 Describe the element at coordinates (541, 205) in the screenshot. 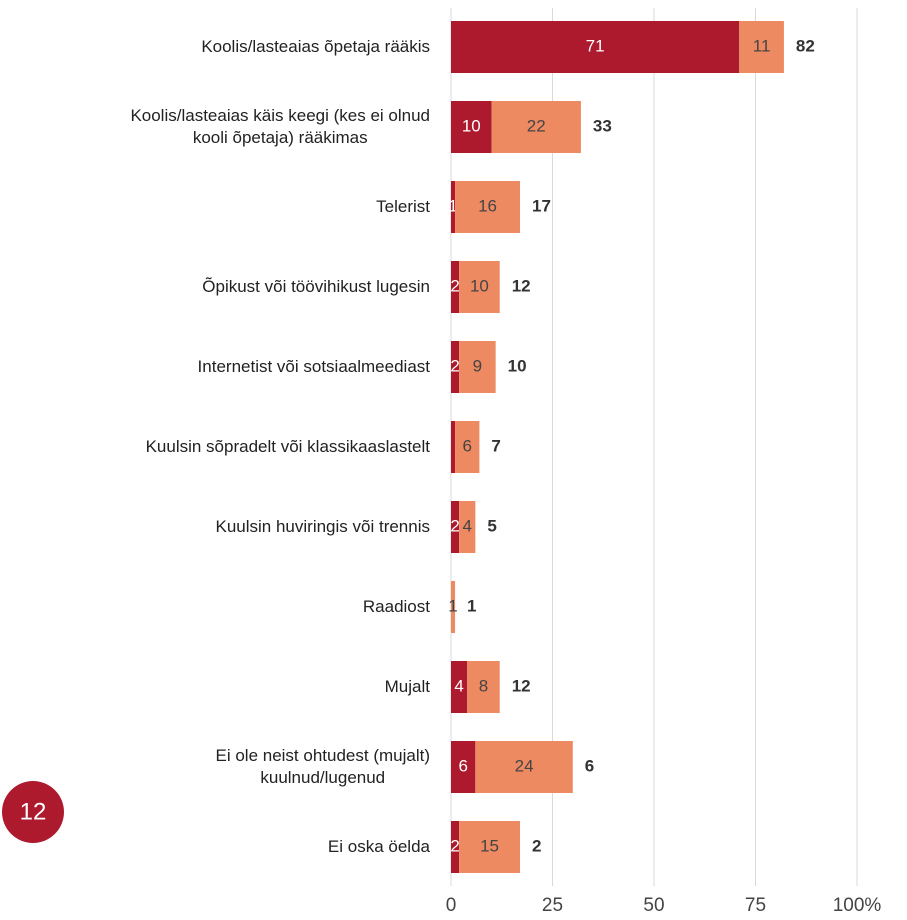

I see `total-label: 17` at that location.